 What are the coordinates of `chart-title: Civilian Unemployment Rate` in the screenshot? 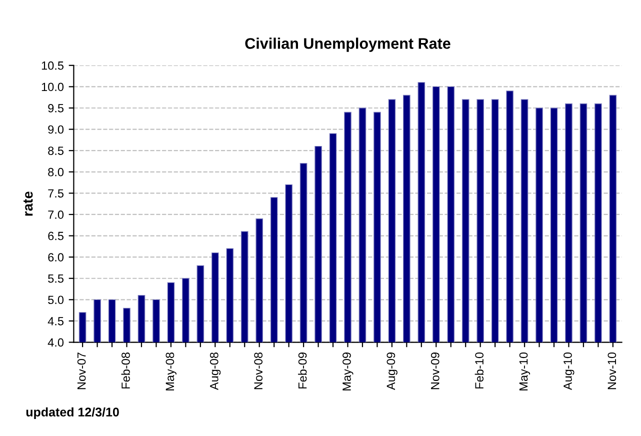 It's located at (347, 45).